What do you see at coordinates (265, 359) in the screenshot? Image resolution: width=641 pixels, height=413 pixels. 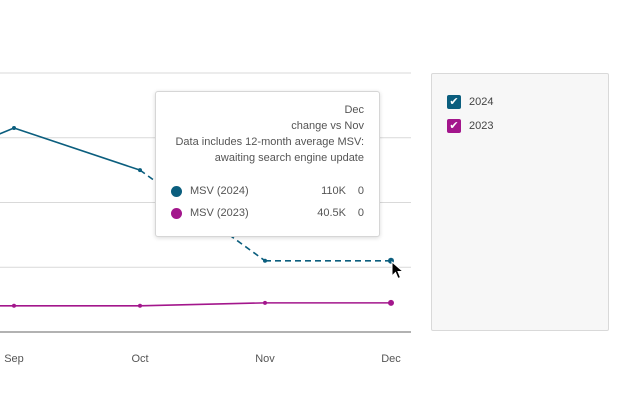 I see `x-tick-label: Nov` at bounding box center [265, 359].